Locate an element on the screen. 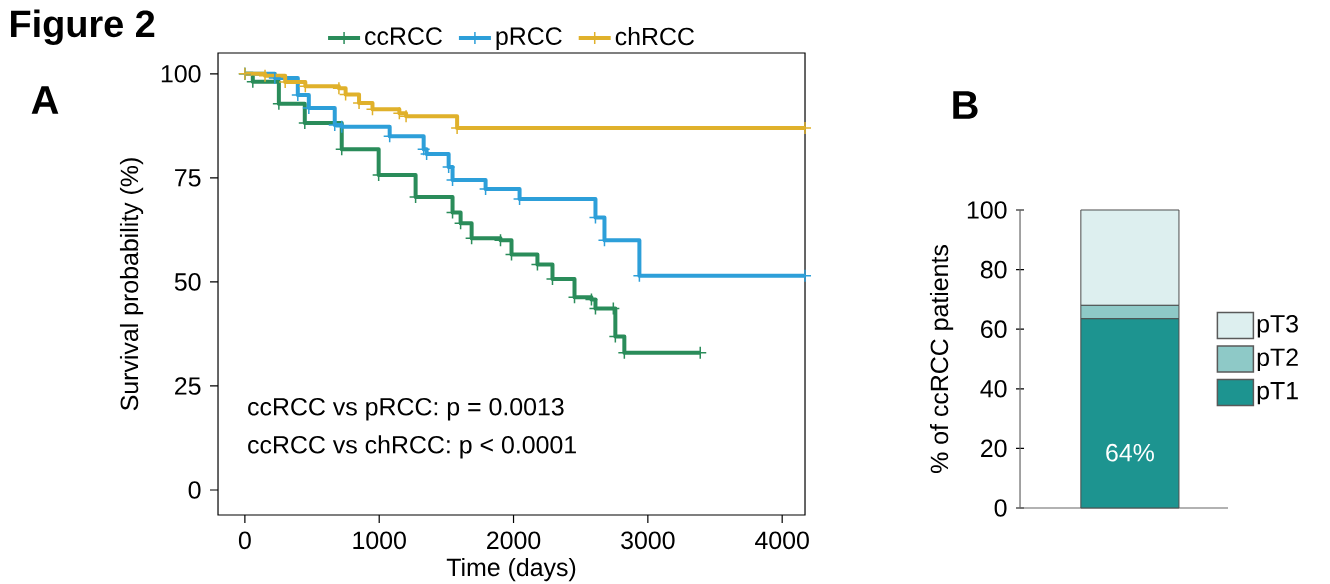 Image resolution: width=1330 pixels, height=584 pixels. y-tick-label: 20 is located at coordinates (994, 448).